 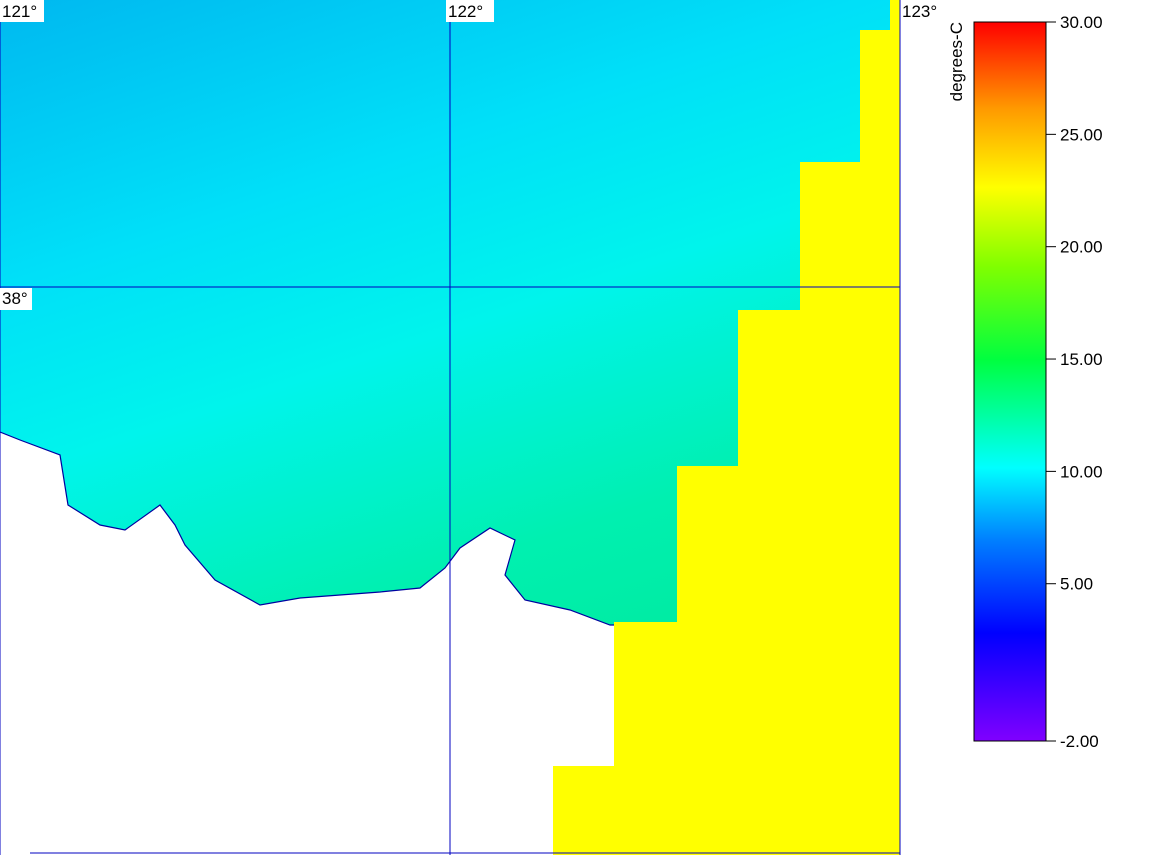 I want to click on lon-label: 122°, so click(x=465, y=11).